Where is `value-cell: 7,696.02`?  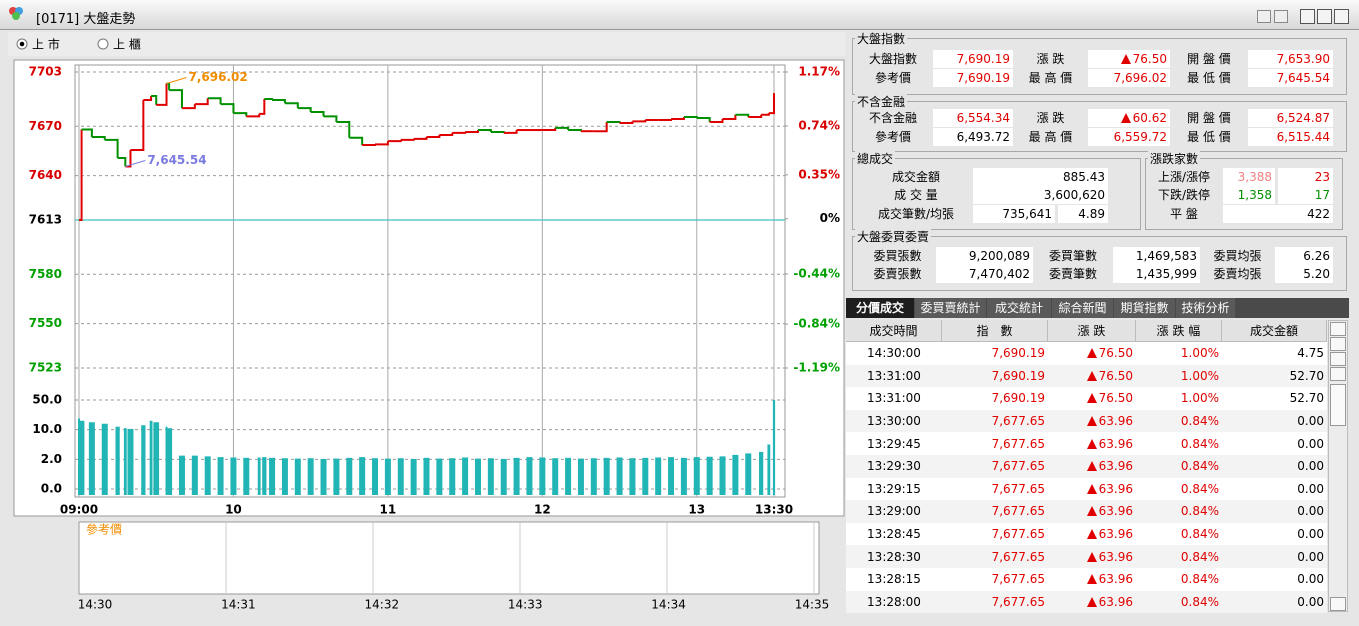 value-cell: 7,696.02 is located at coordinates (1129, 78).